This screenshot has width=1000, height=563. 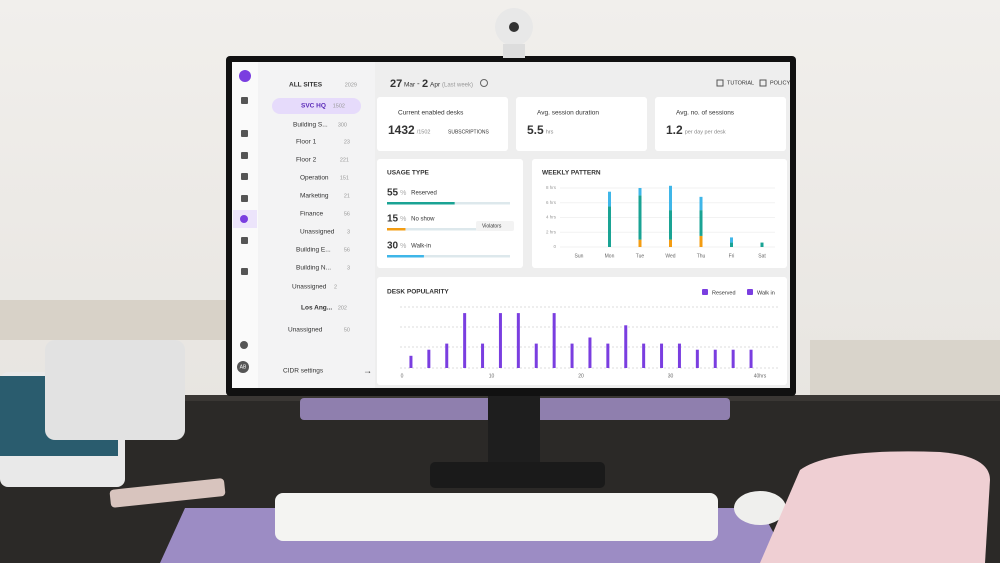 What do you see at coordinates (760, 376) in the screenshot?
I see `x-tick-label: 40hrs` at bounding box center [760, 376].